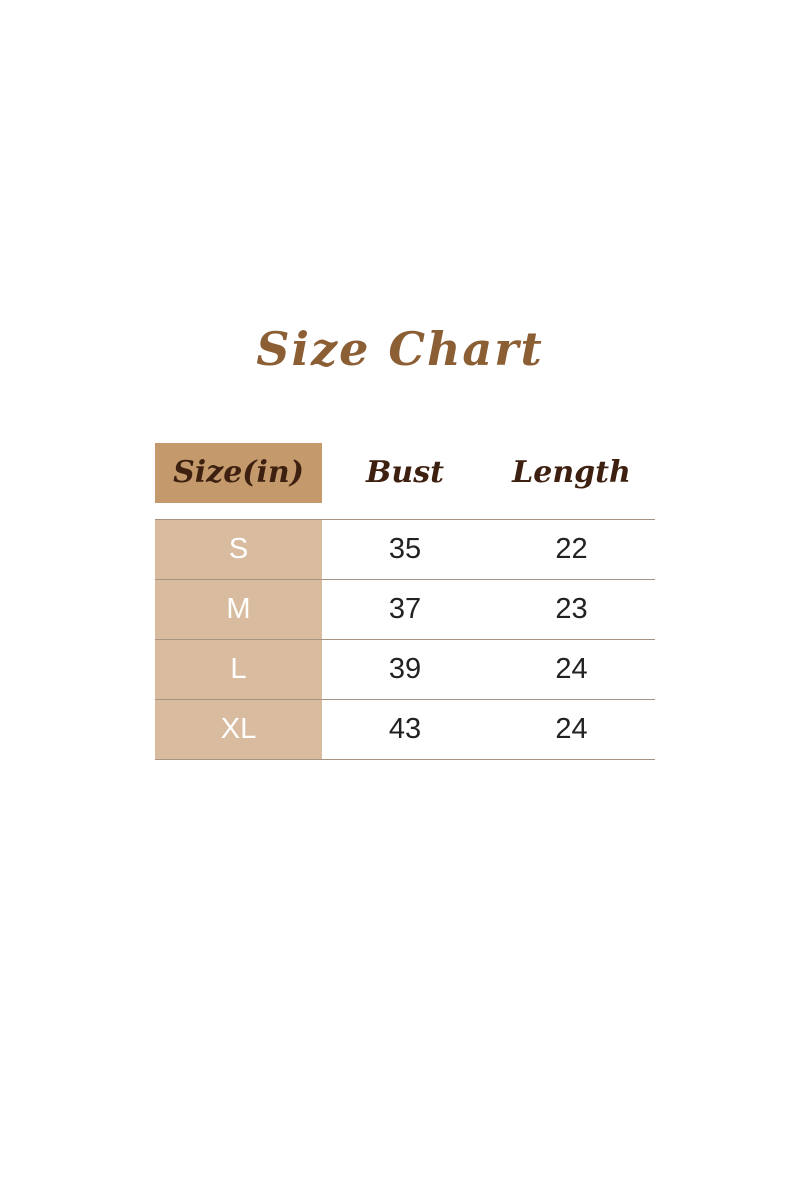 The height and width of the screenshot is (1200, 800). I want to click on length-cell: 22, so click(571, 549).